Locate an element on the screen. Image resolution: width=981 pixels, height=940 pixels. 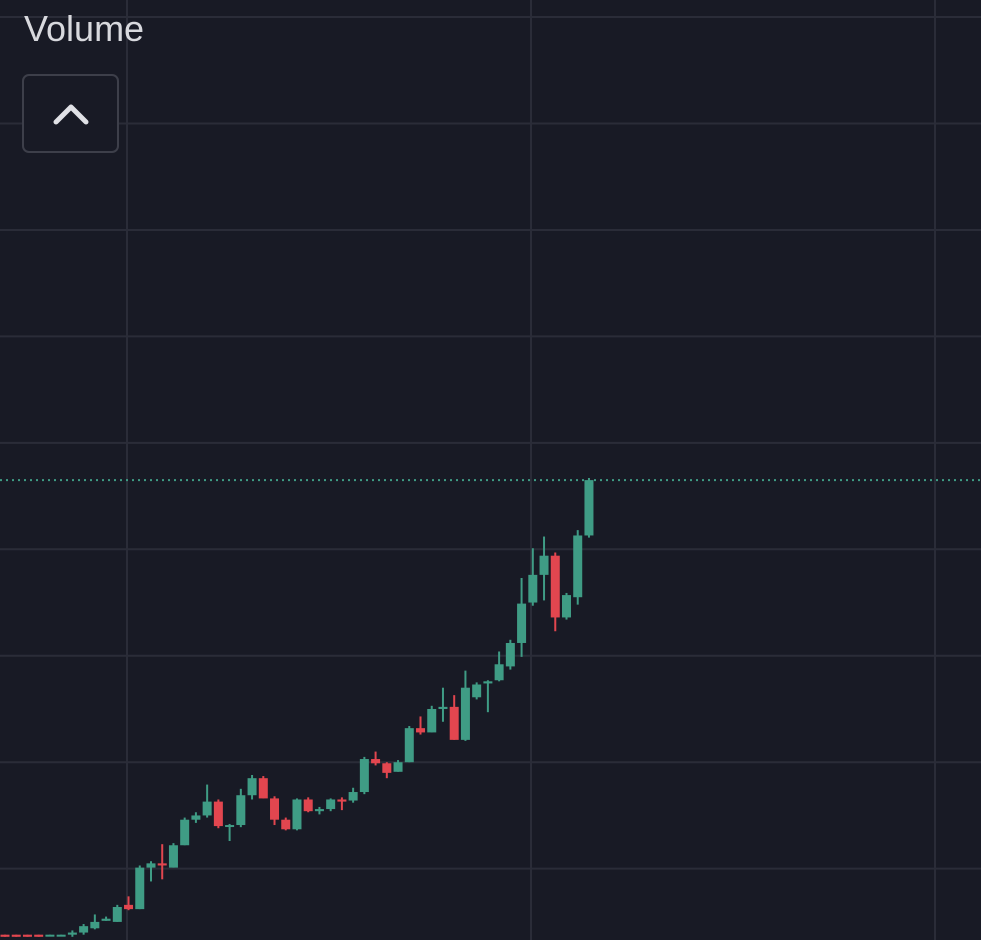
collapse-button is located at coordinates (70, 113).